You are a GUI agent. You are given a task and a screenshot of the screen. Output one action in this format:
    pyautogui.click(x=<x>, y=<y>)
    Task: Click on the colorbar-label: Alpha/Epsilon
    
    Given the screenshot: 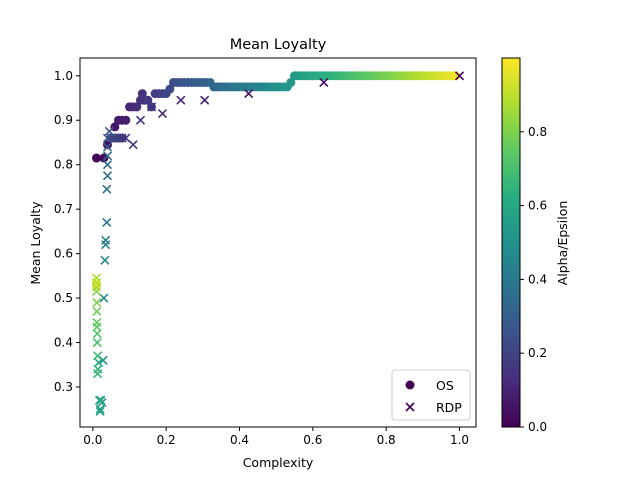 What is the action you would take?
    pyautogui.click(x=562, y=243)
    